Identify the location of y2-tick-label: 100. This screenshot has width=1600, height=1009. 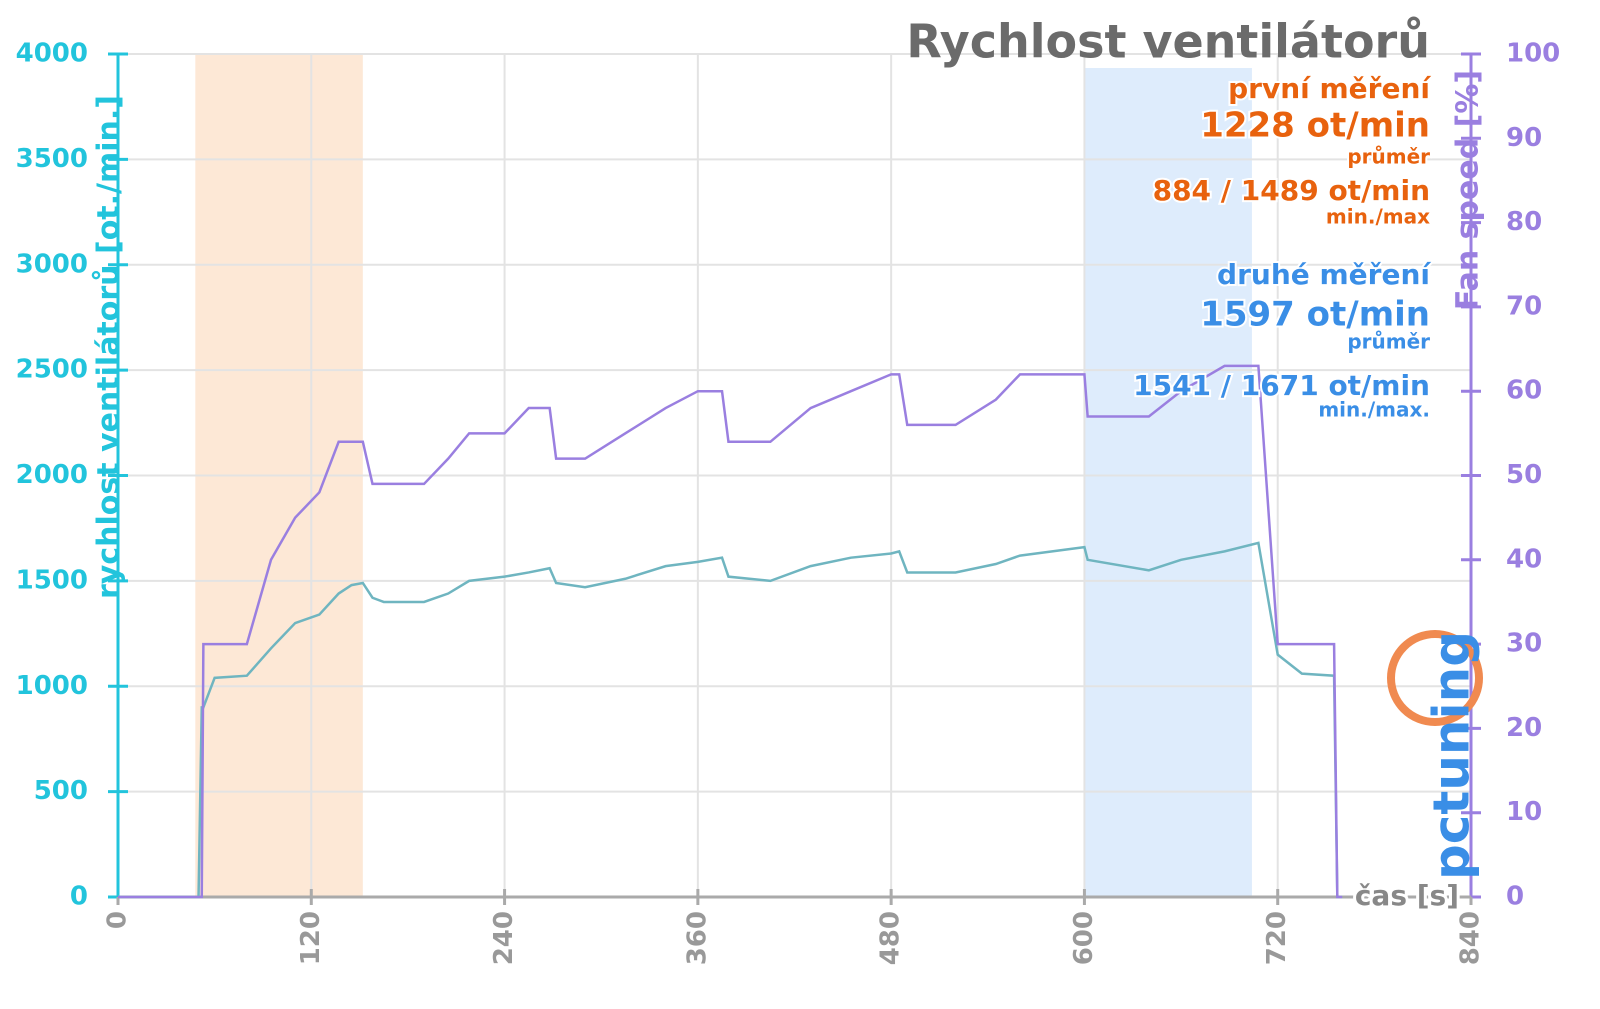
(1533, 54).